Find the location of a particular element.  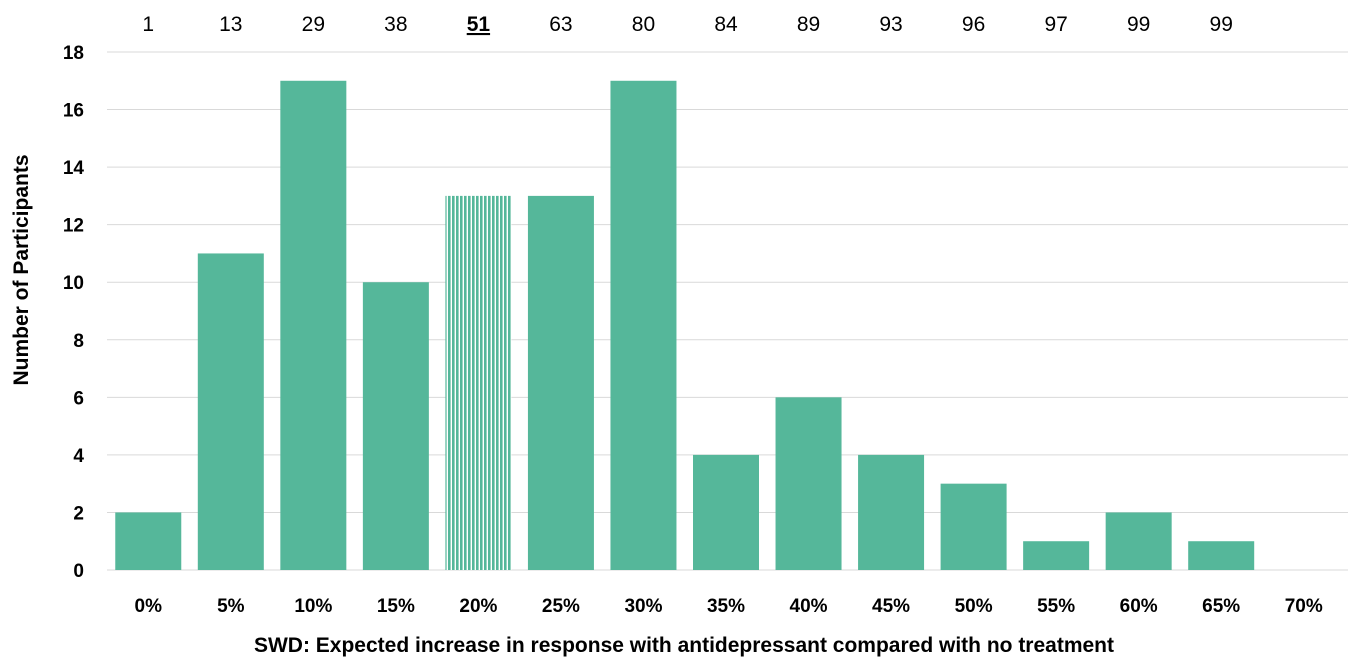

x-tick-label: 20% is located at coordinates (478, 606).